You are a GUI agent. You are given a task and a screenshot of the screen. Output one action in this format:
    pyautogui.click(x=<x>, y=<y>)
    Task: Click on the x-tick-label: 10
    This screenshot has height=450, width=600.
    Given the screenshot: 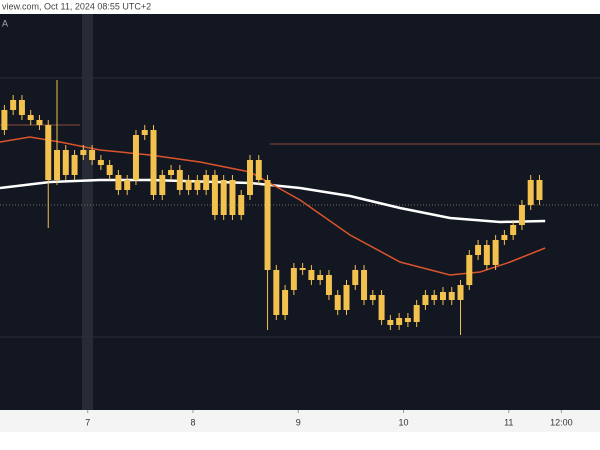 What is the action you would take?
    pyautogui.click(x=404, y=422)
    